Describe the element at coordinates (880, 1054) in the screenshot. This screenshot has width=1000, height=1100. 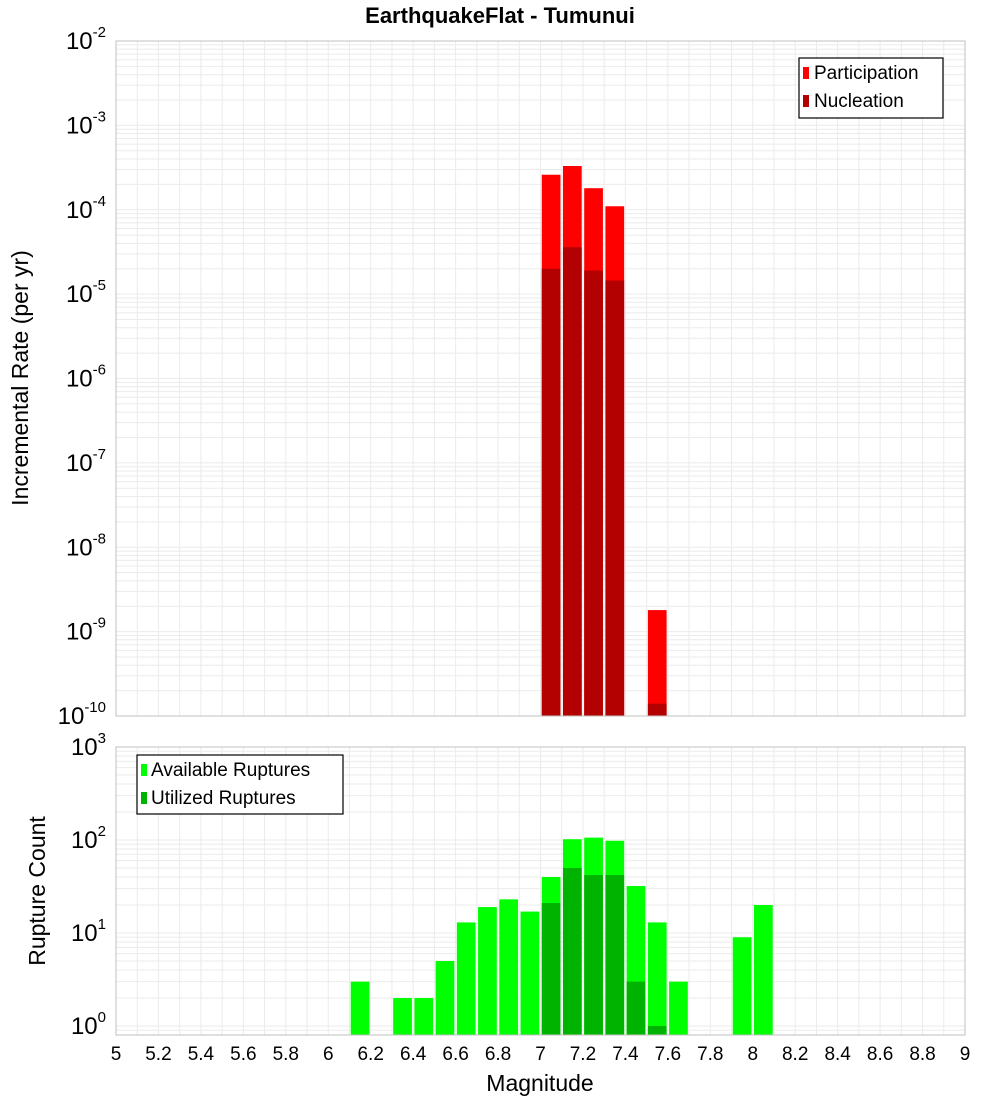
I see `x-tick-label: 8.6` at that location.